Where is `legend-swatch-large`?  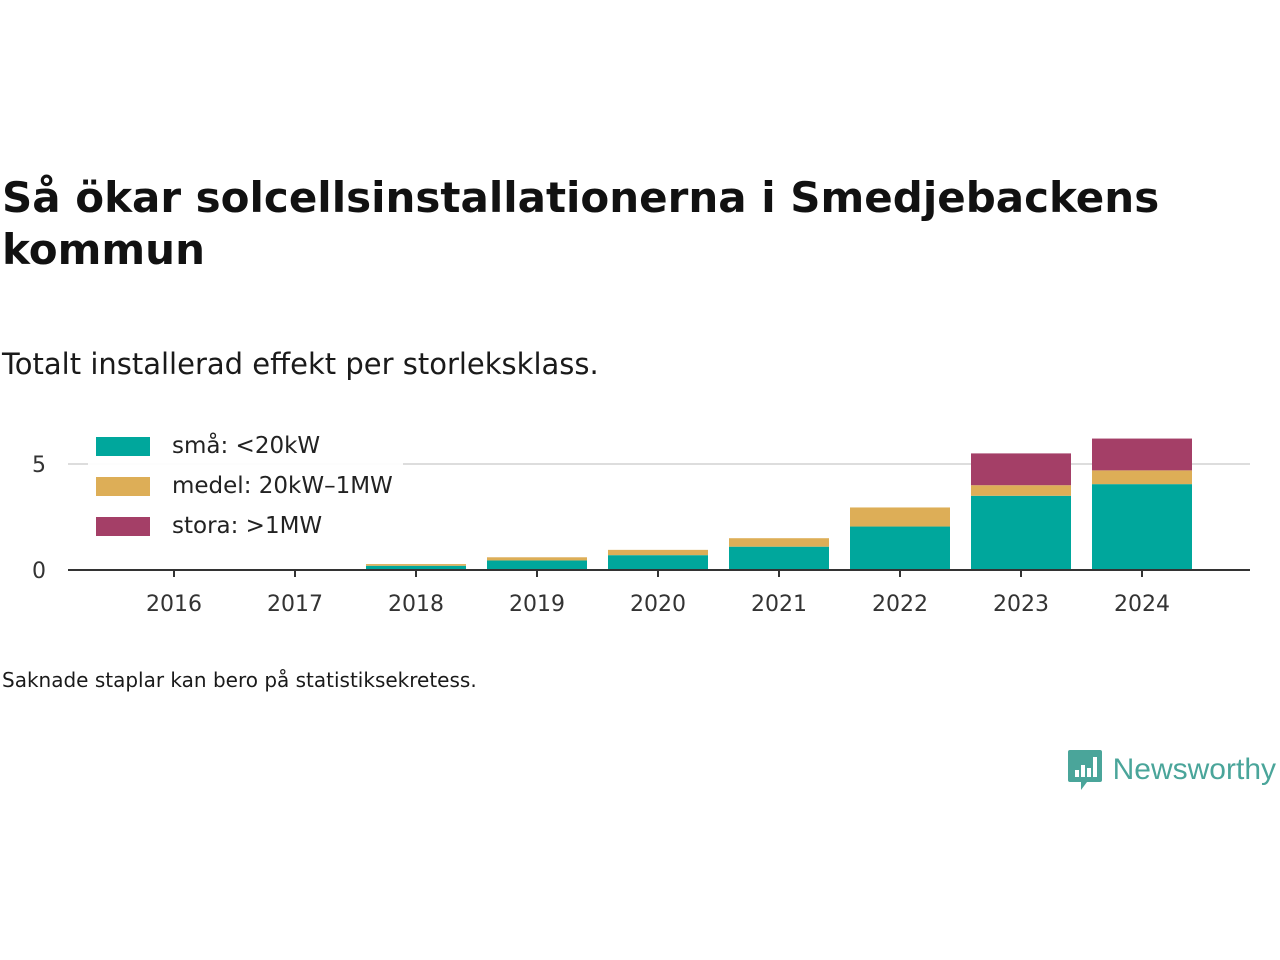 legend-swatch-large is located at coordinates (123, 526).